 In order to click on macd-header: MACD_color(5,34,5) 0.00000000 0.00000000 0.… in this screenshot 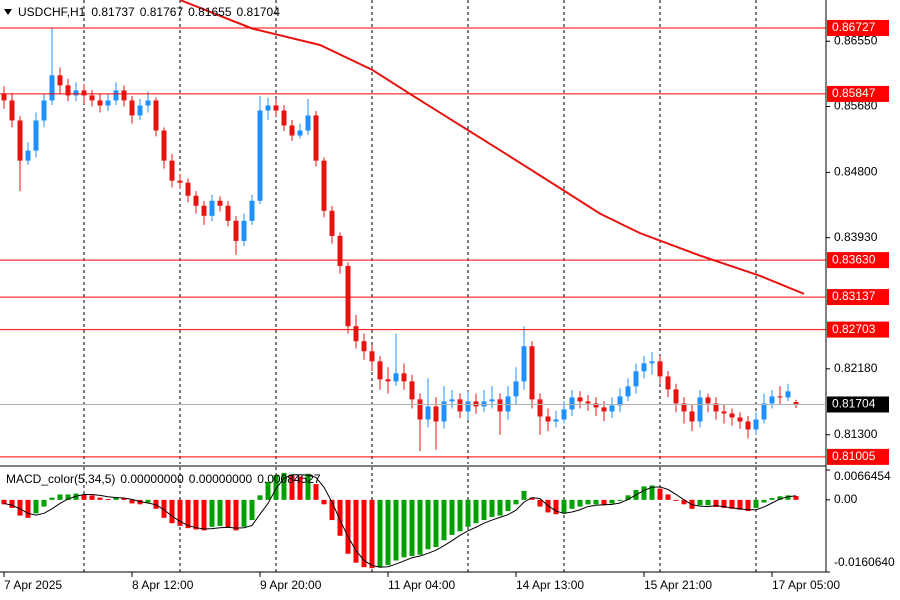, I will do `click(163, 479)`.